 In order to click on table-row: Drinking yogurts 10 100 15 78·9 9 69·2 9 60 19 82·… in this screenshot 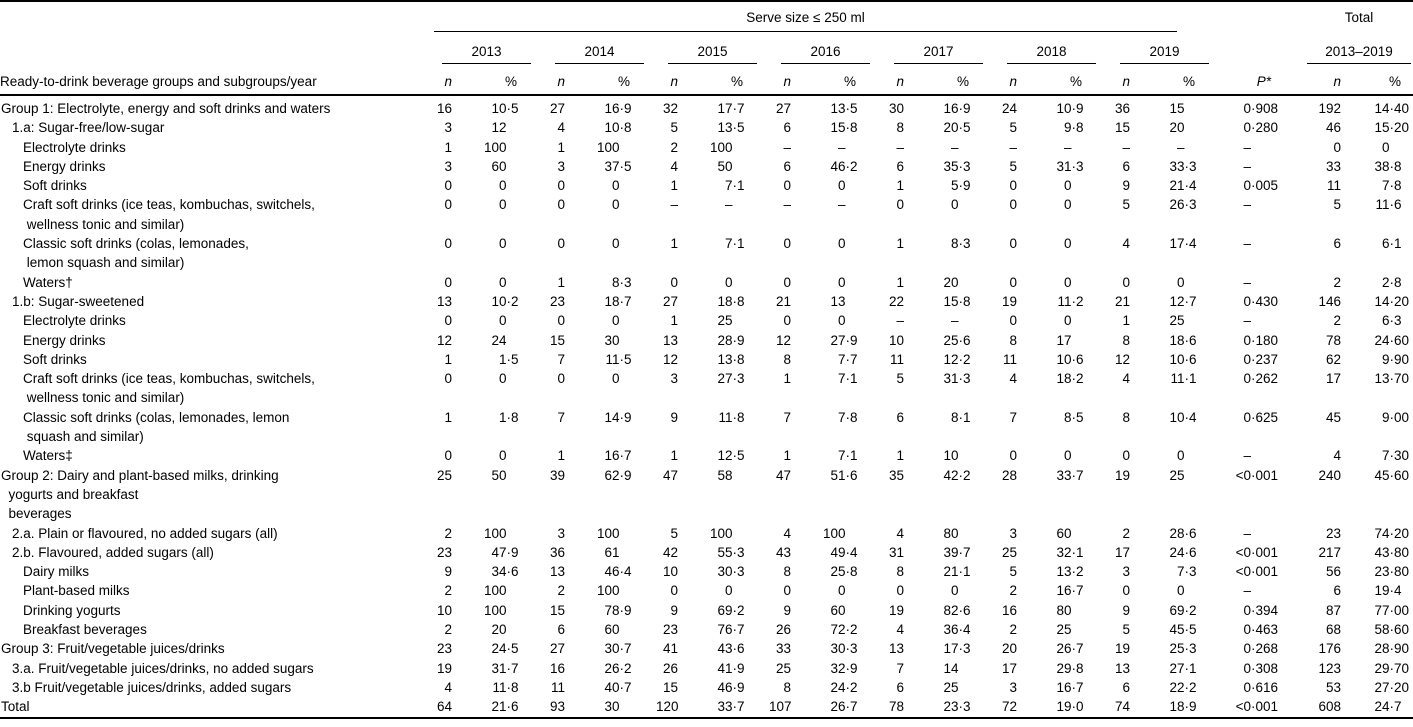, I will do `click(706, 610)`.